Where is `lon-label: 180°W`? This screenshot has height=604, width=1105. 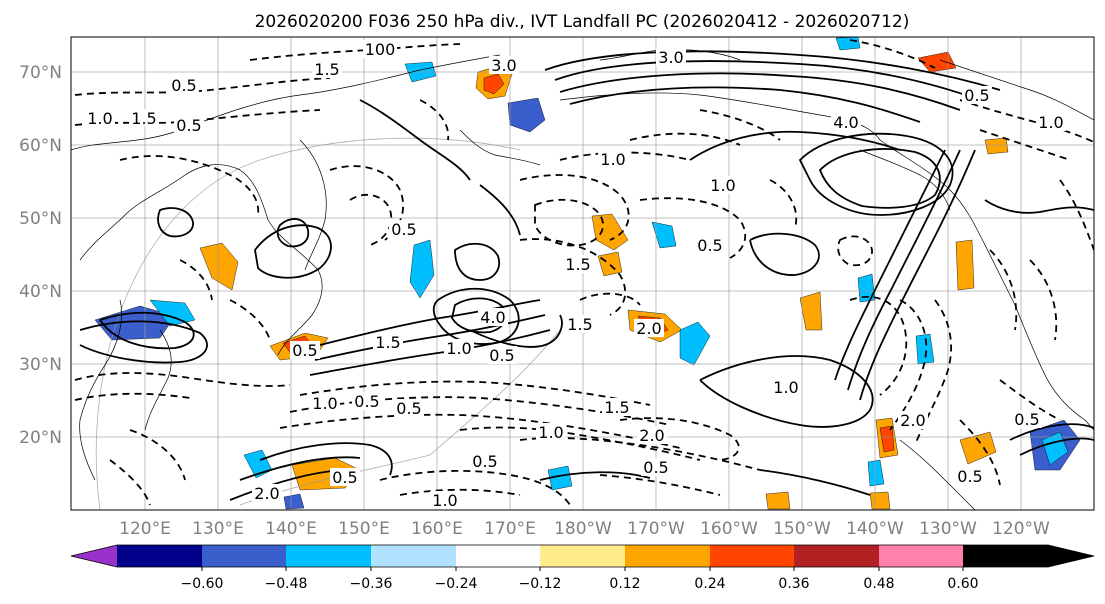
lon-label: 180°W is located at coordinates (583, 529).